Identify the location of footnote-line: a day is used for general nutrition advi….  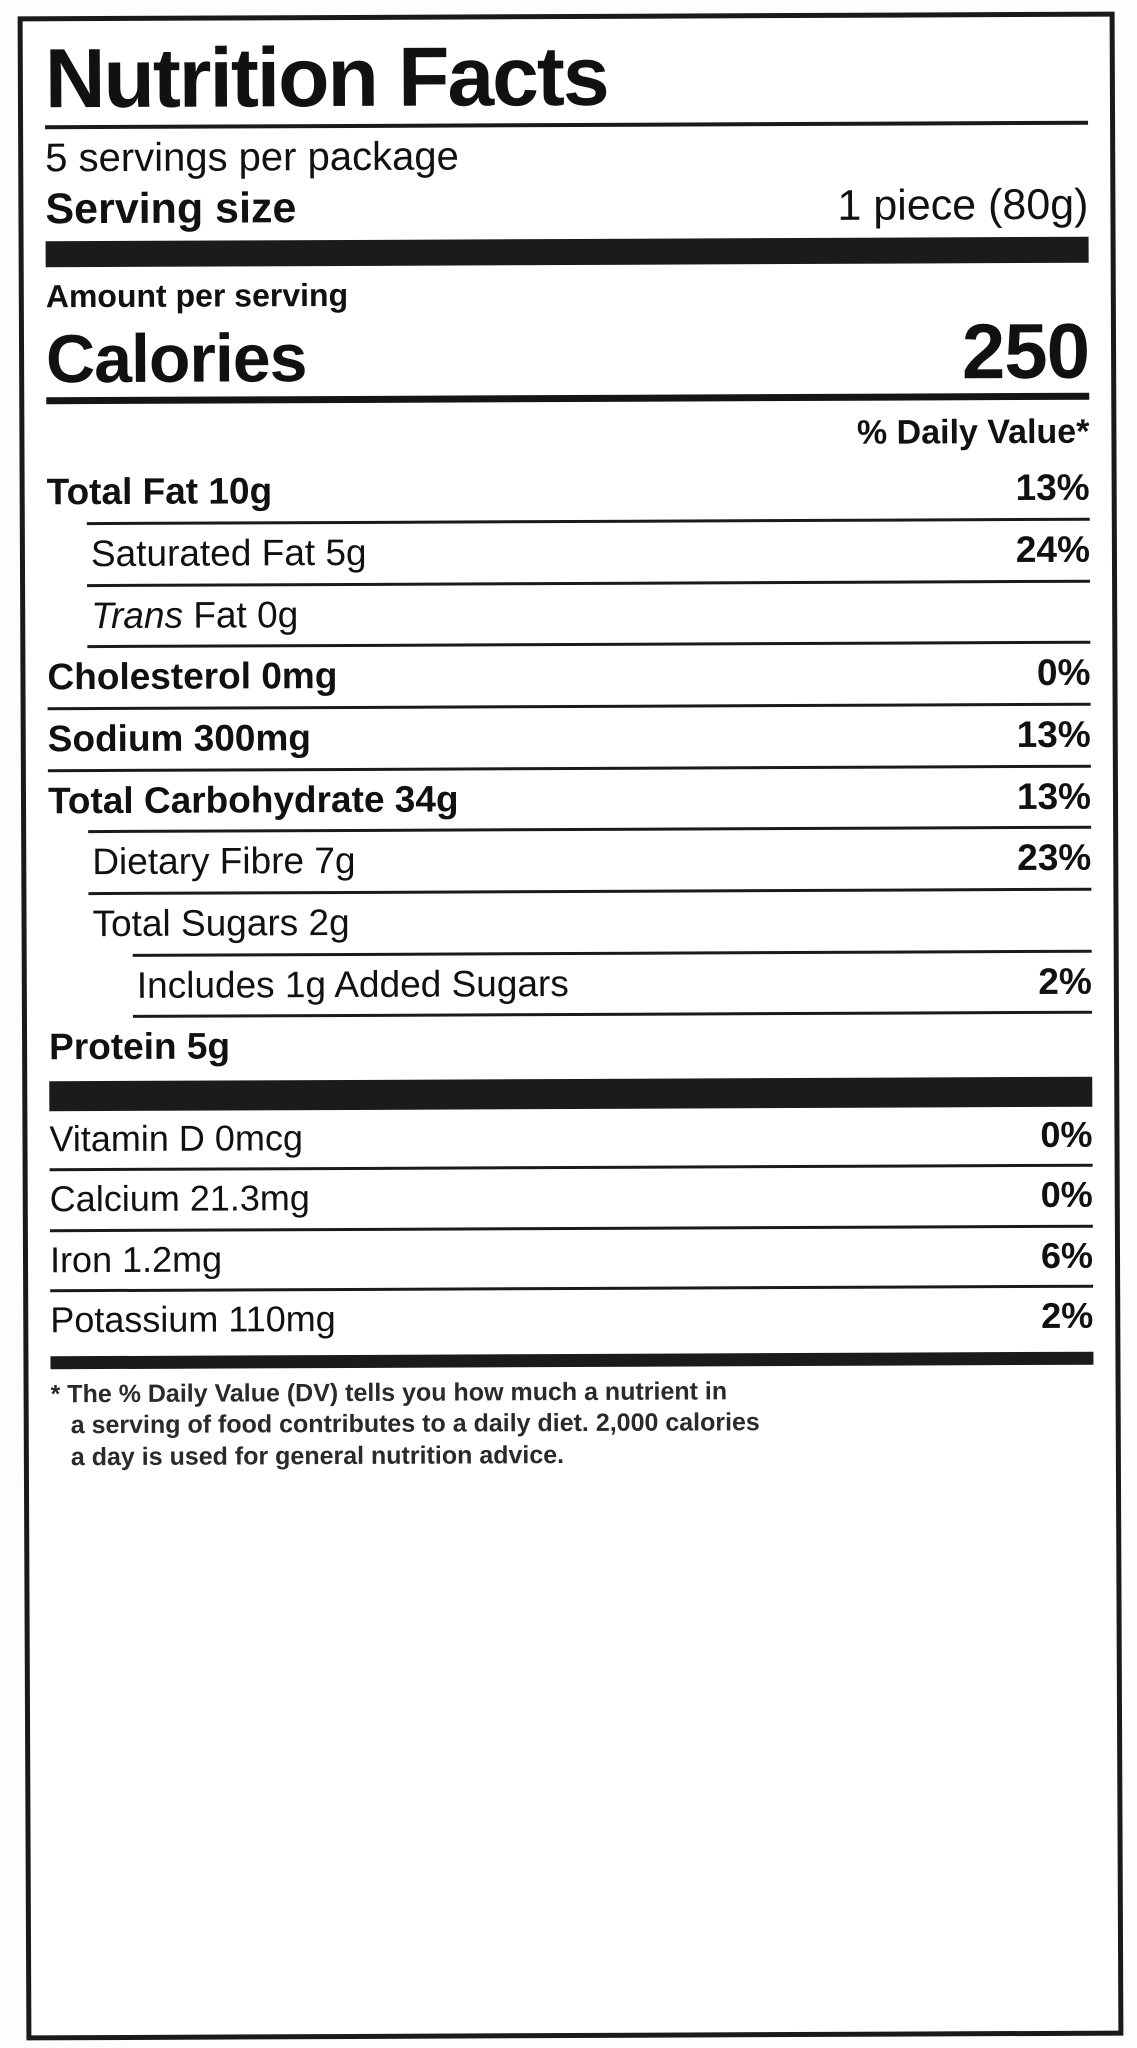
(317, 1455).